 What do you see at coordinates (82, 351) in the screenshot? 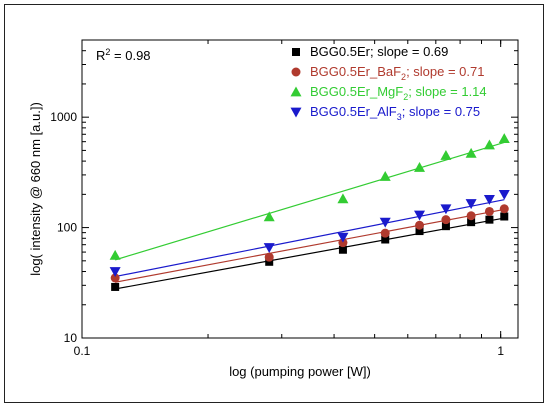
I see `x-tick-label: 0.1` at bounding box center [82, 351].